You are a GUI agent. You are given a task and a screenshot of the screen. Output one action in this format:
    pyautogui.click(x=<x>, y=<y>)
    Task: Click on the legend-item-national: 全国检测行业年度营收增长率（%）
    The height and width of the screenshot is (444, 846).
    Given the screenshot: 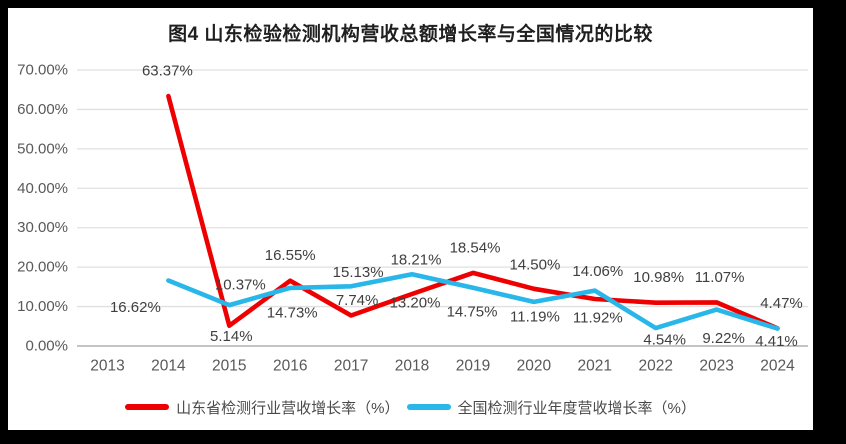 What is the action you would take?
    pyautogui.click(x=551, y=407)
    